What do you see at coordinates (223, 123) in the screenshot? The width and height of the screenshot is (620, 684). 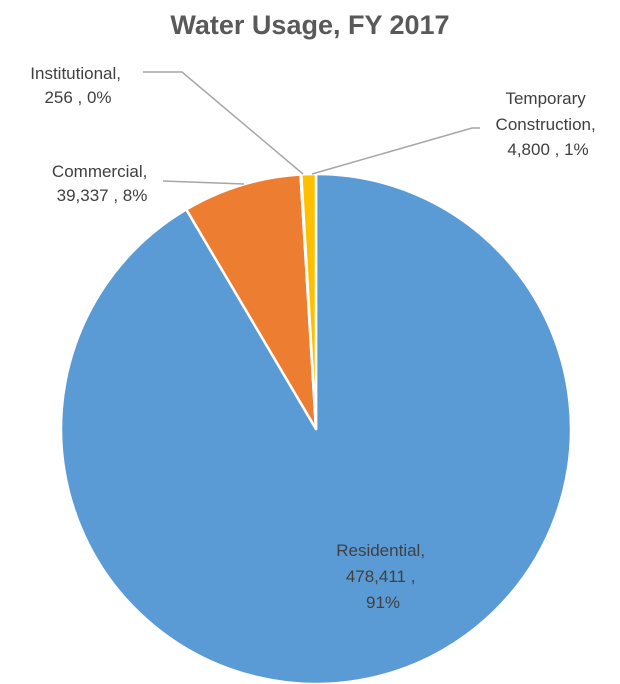 I see `leader-line-institutional` at bounding box center [223, 123].